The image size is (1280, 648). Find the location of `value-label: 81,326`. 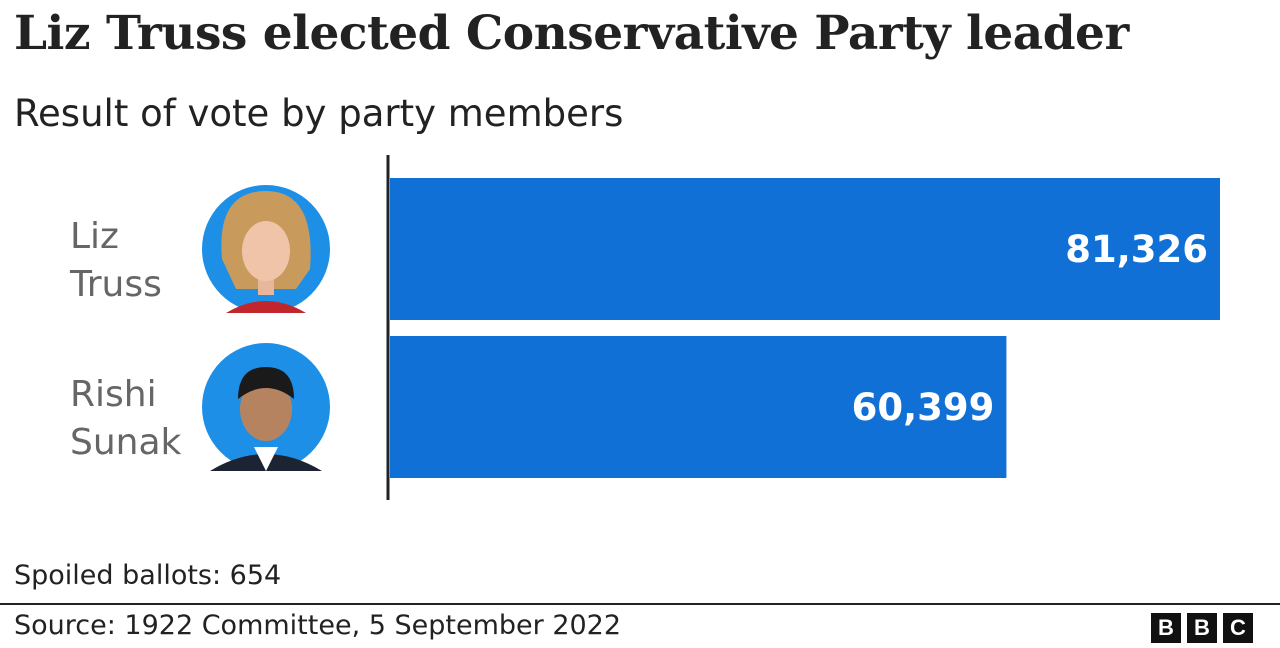

value-label: 81,326 is located at coordinates (1136, 249).